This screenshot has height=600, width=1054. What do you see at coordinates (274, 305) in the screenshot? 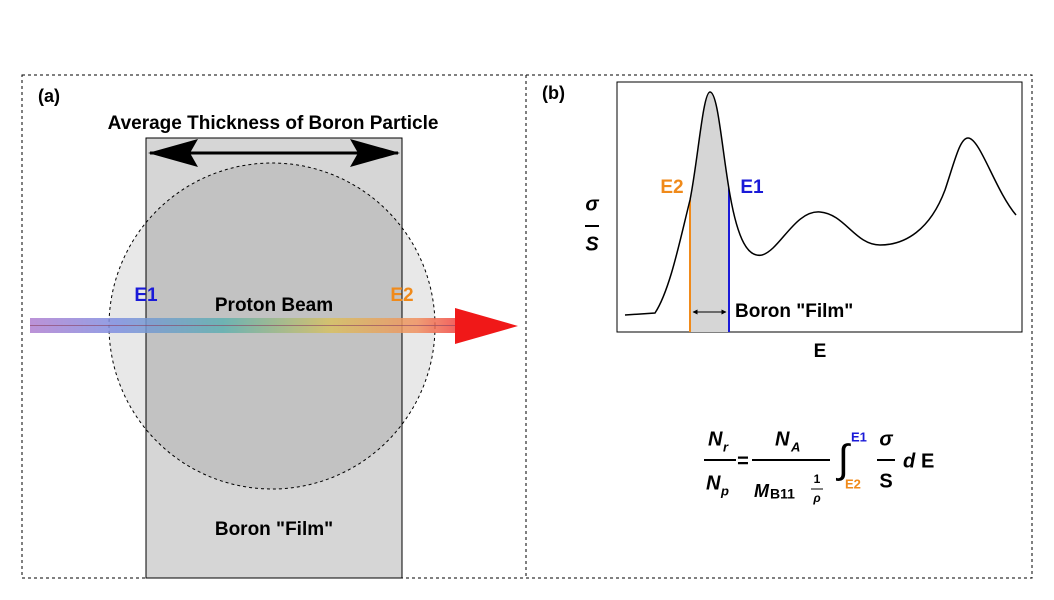
I see `beam-label: Proton Beam` at bounding box center [274, 305].